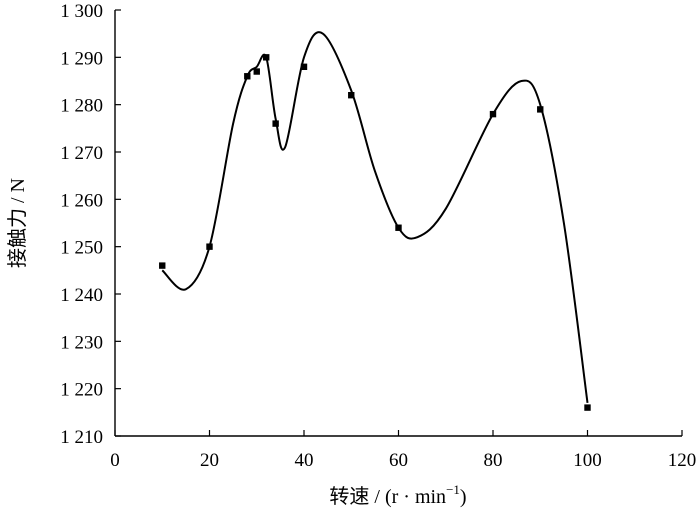 This screenshot has height=515, width=700. What do you see at coordinates (682, 460) in the screenshot?
I see `x-tick-label: 120` at bounding box center [682, 460].